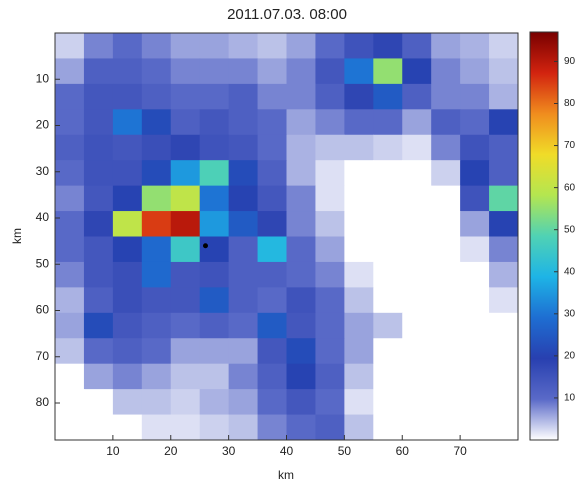  What do you see at coordinates (43, 125) in the screenshot?
I see `y-tick-label: 20` at bounding box center [43, 125].